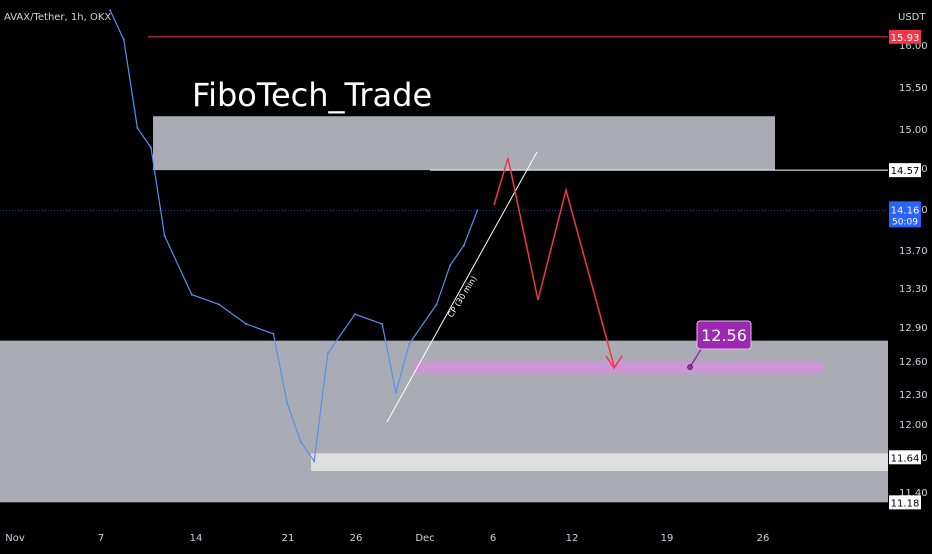  What do you see at coordinates (905, 210) in the screenshot?
I see `current-price-label: 14.16` at bounding box center [905, 210].